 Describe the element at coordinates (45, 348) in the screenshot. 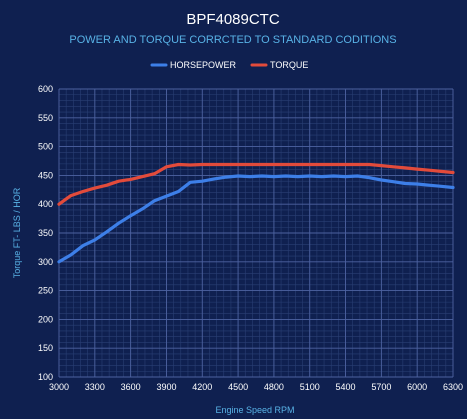

I see `y-tick-label: 150` at that location.